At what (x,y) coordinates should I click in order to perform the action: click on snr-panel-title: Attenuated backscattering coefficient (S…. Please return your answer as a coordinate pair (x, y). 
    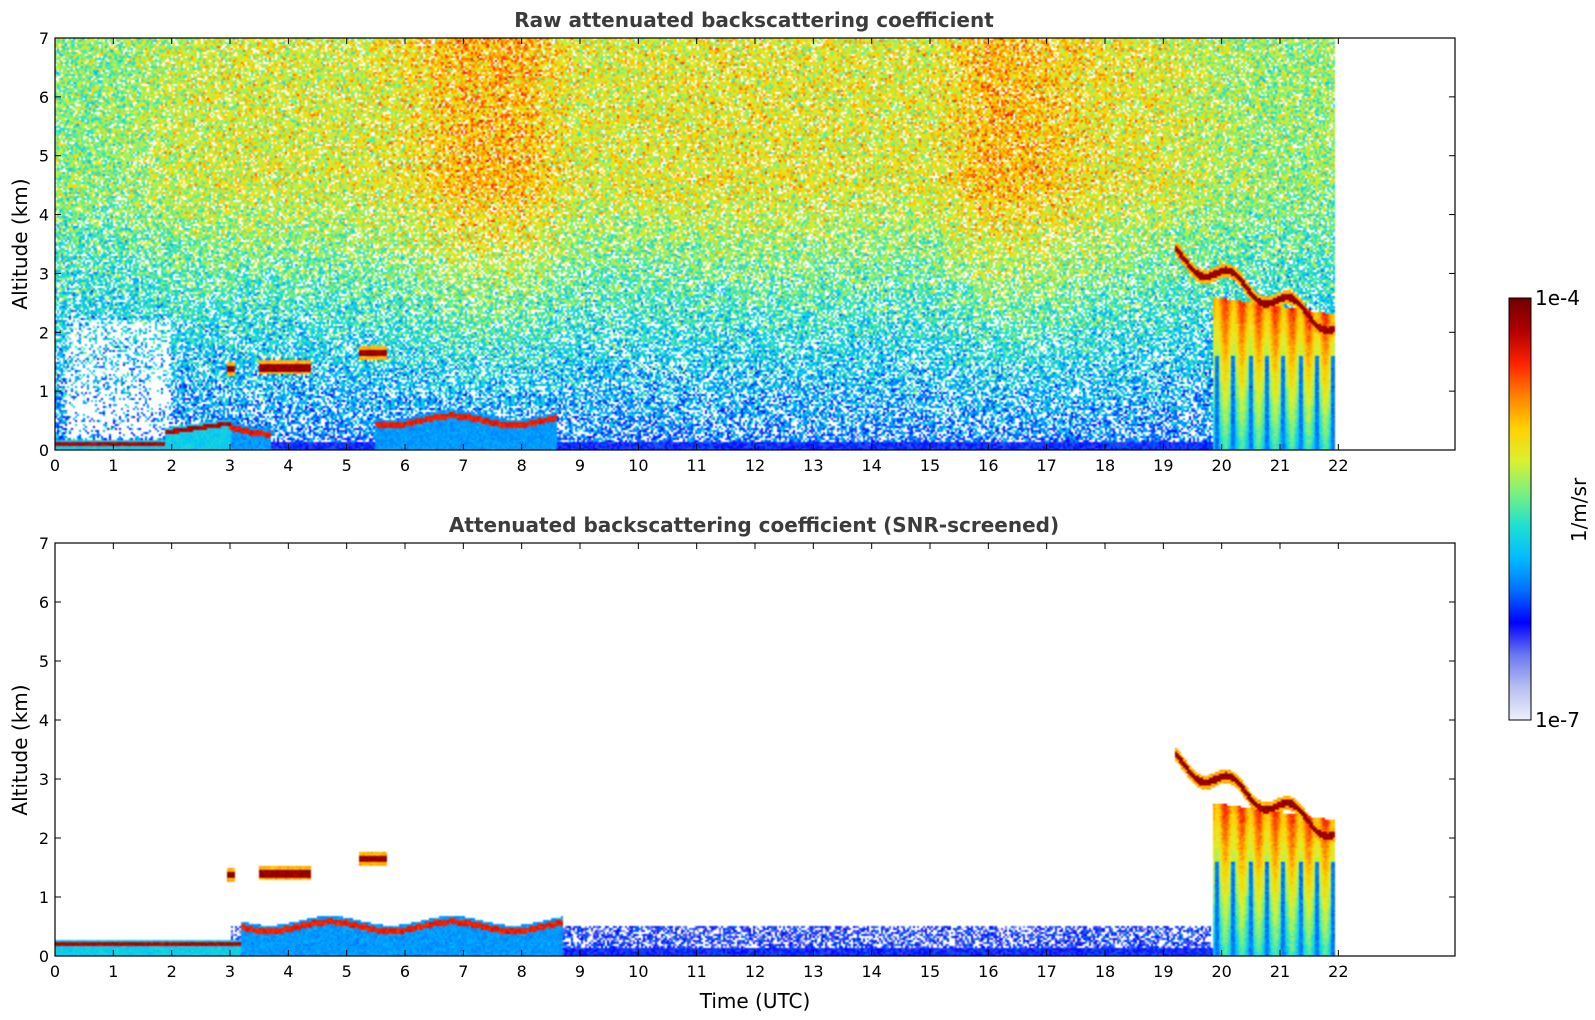
    Looking at the image, I should click on (754, 525).